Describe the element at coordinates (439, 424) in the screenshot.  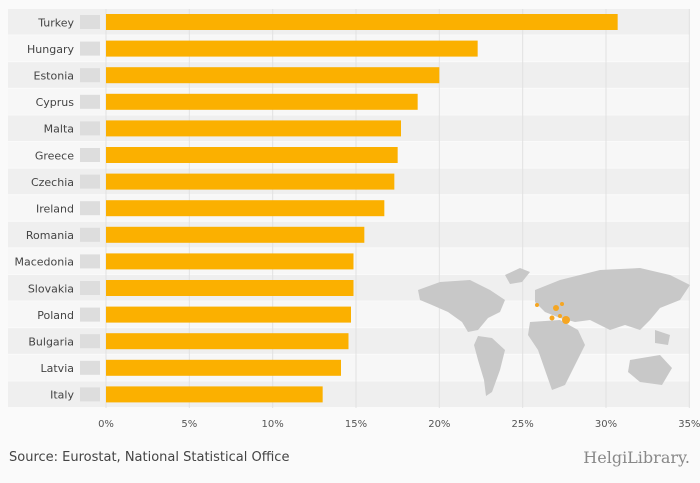
I see `x-tick-label: 20%` at that location.